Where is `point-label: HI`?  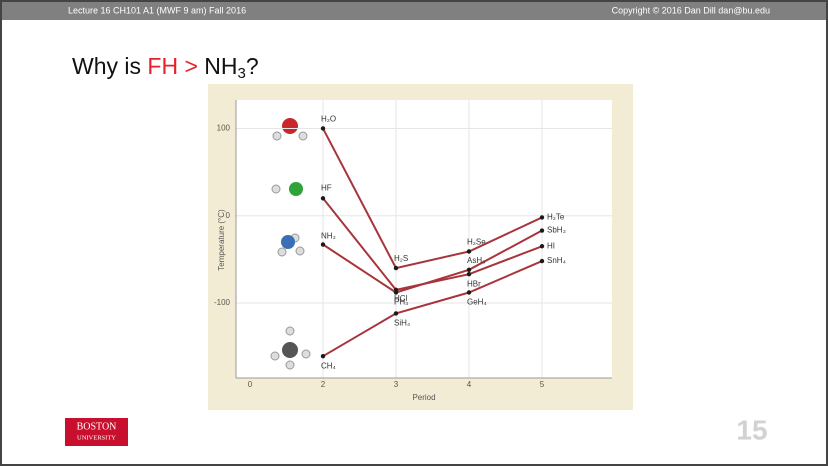 point-label: HI is located at coordinates (551, 245).